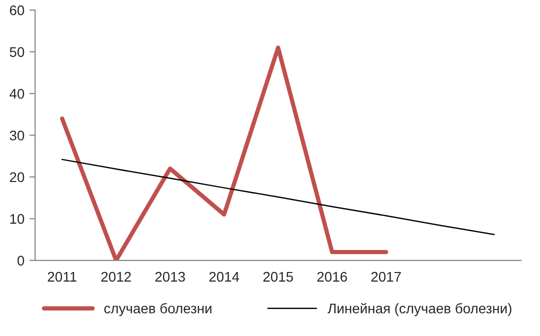 This screenshot has width=540, height=336. What do you see at coordinates (17, 93) in the screenshot?
I see `y-tick-label: 40` at bounding box center [17, 93].